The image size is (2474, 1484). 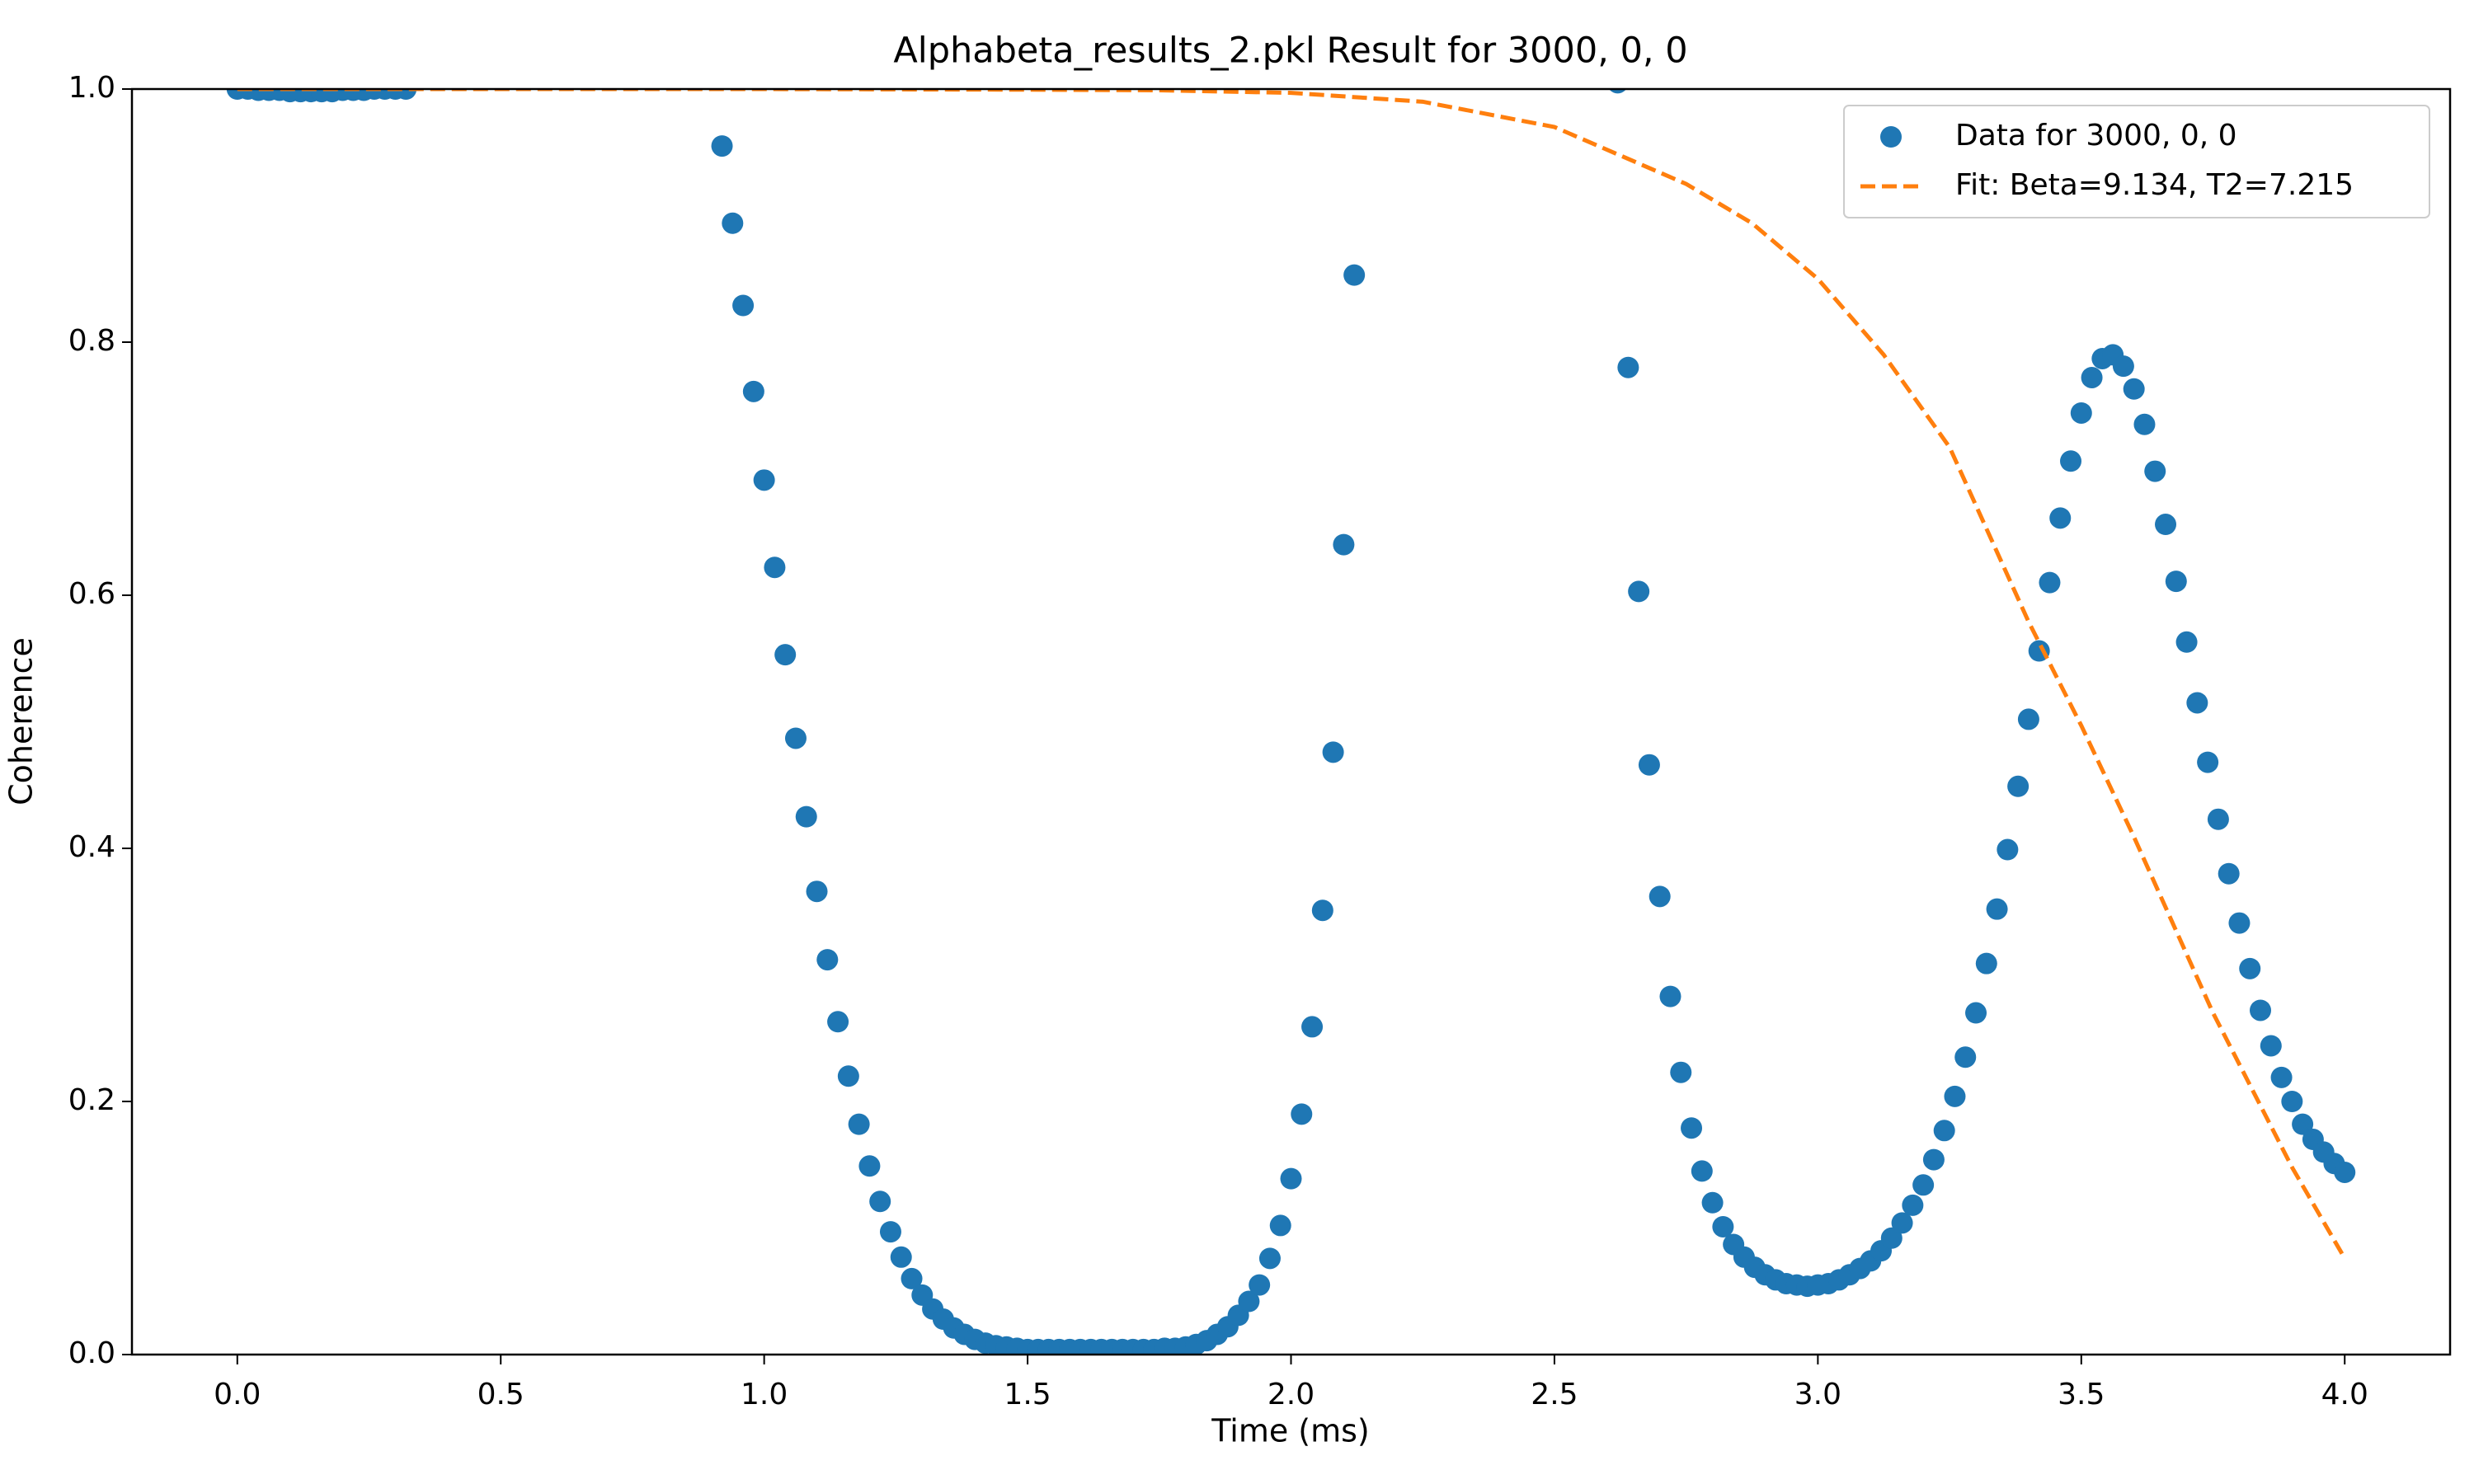 I want to click on legend-label: Data for 3000, 0, 0, so click(x=2096, y=136).